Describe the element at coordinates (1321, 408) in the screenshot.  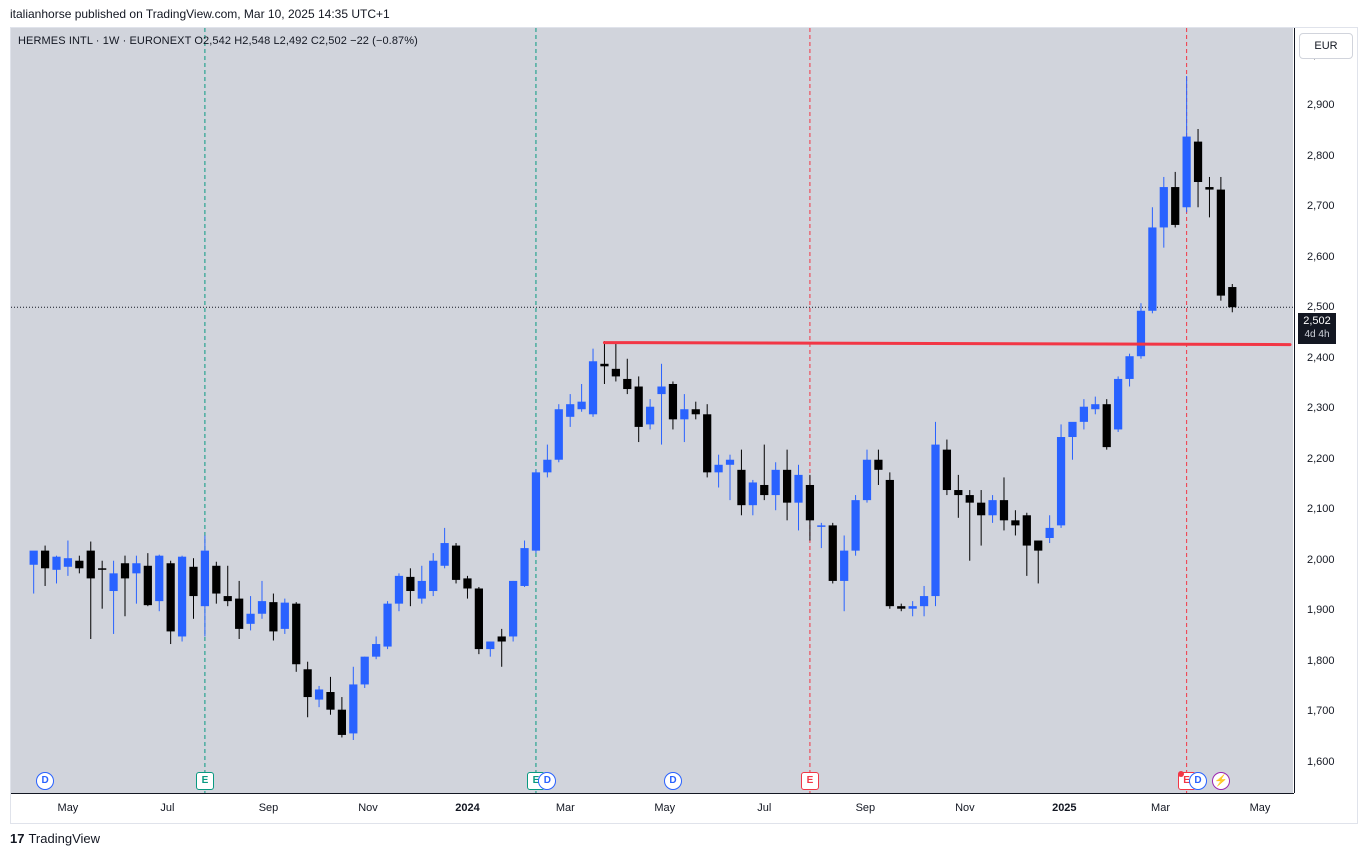
I see `price-tick-label: 2,300` at that location.